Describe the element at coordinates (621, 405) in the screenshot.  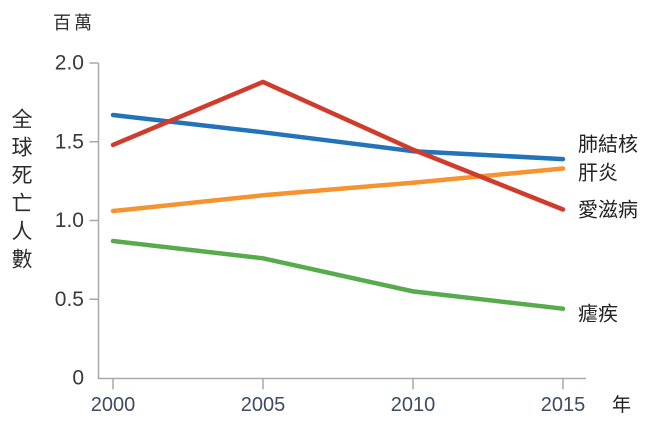
I see `x-axis-title: 年` at that location.